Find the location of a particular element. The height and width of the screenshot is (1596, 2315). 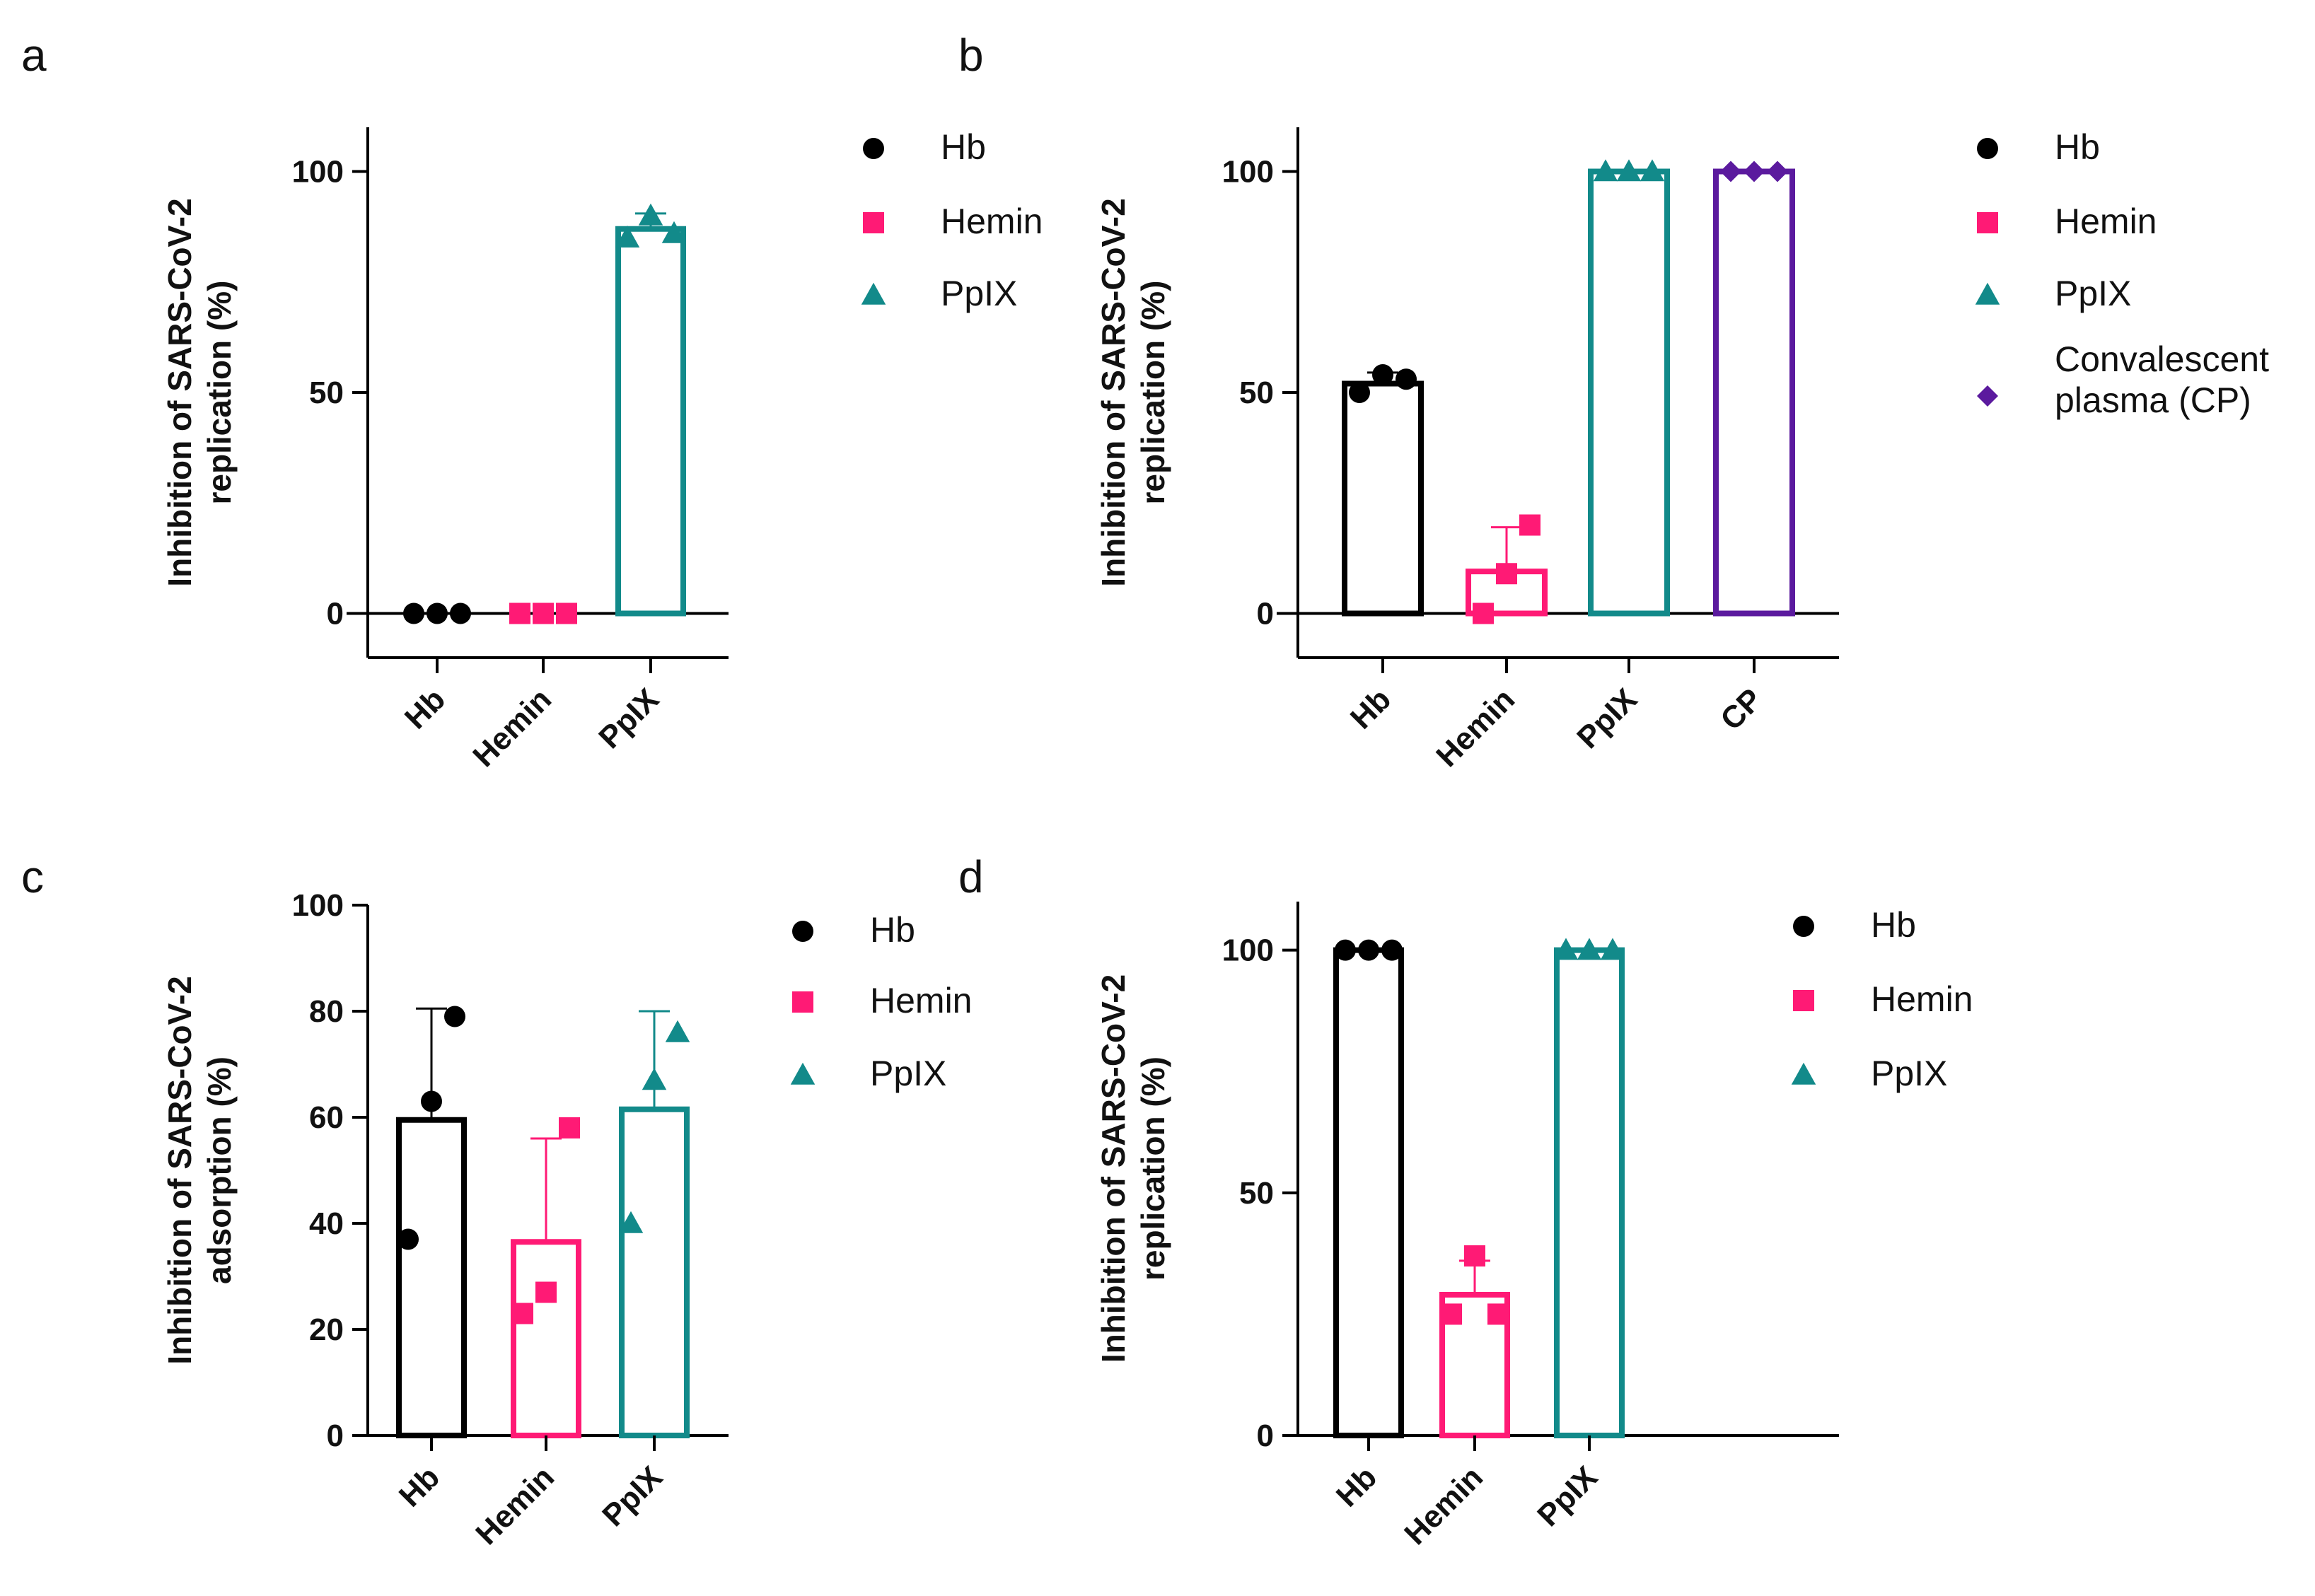

y-tick-label: 80 is located at coordinates (326, 1011).